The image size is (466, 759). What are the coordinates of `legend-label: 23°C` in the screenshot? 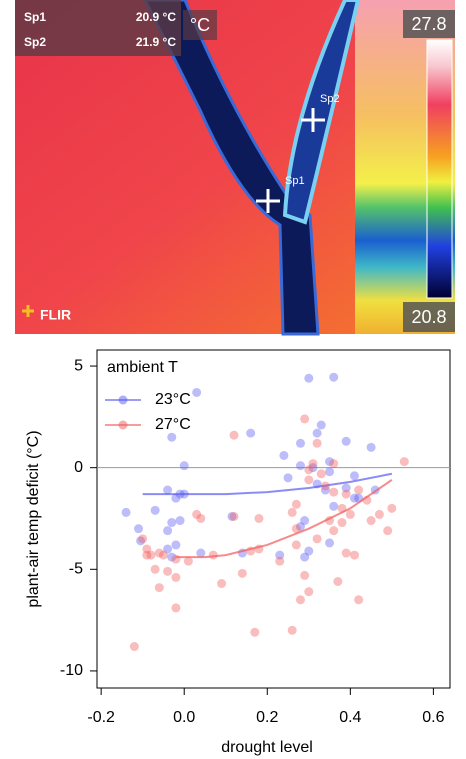 It's located at (173, 399).